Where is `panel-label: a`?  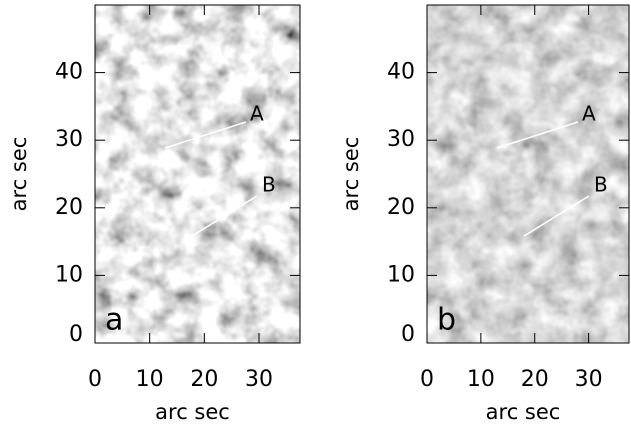 panel-label: a is located at coordinates (114, 320).